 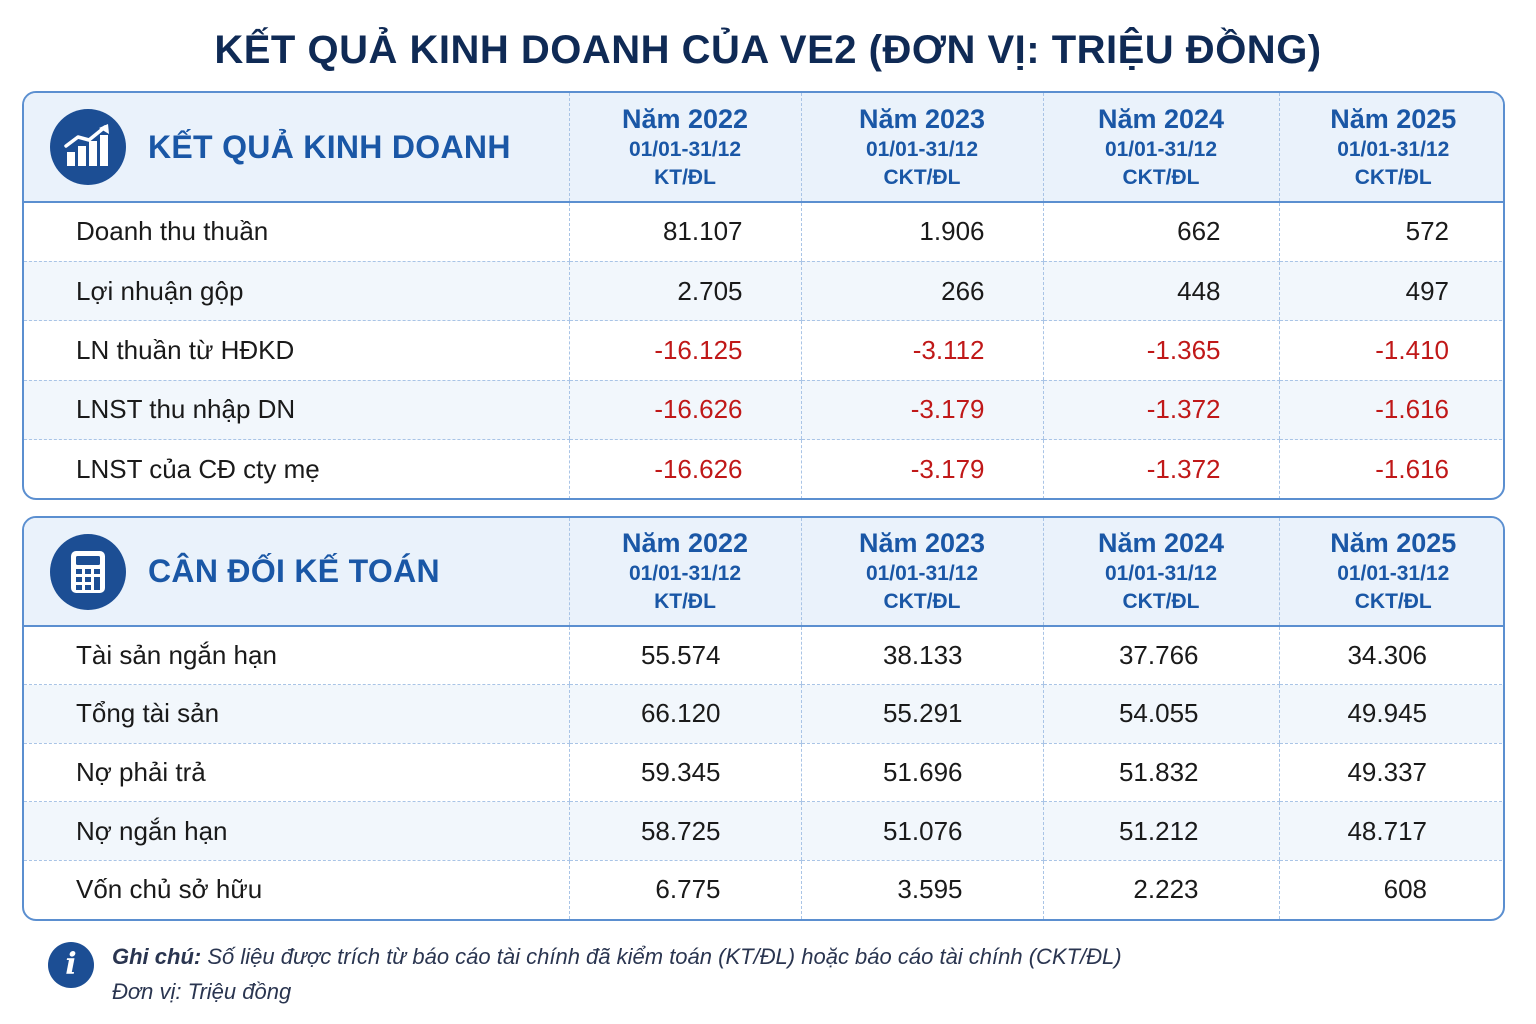 I want to click on footnote-unit: Đơn vị: Triệu đồng, so click(x=202, y=991).